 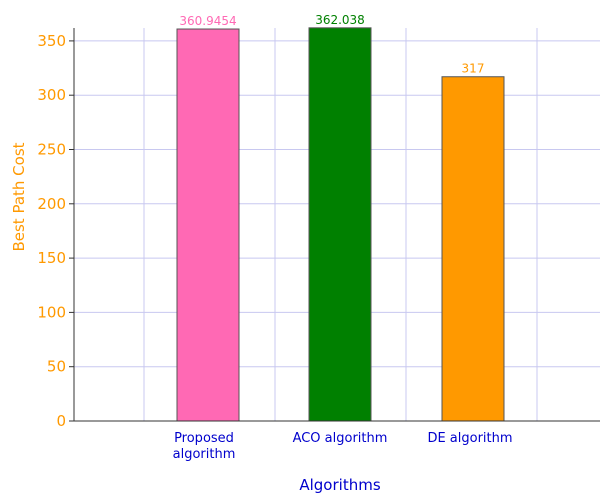 What do you see at coordinates (51, 312) in the screenshot?
I see `y-tick-label: 100` at bounding box center [51, 312].